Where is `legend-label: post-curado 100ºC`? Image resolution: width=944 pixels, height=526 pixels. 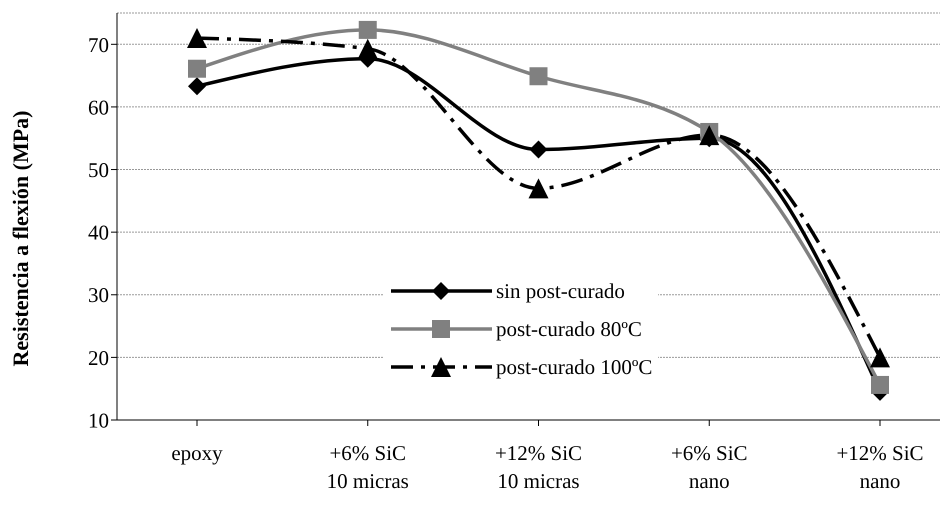 legend-label: post-curado 100ºC is located at coordinates (574, 367).